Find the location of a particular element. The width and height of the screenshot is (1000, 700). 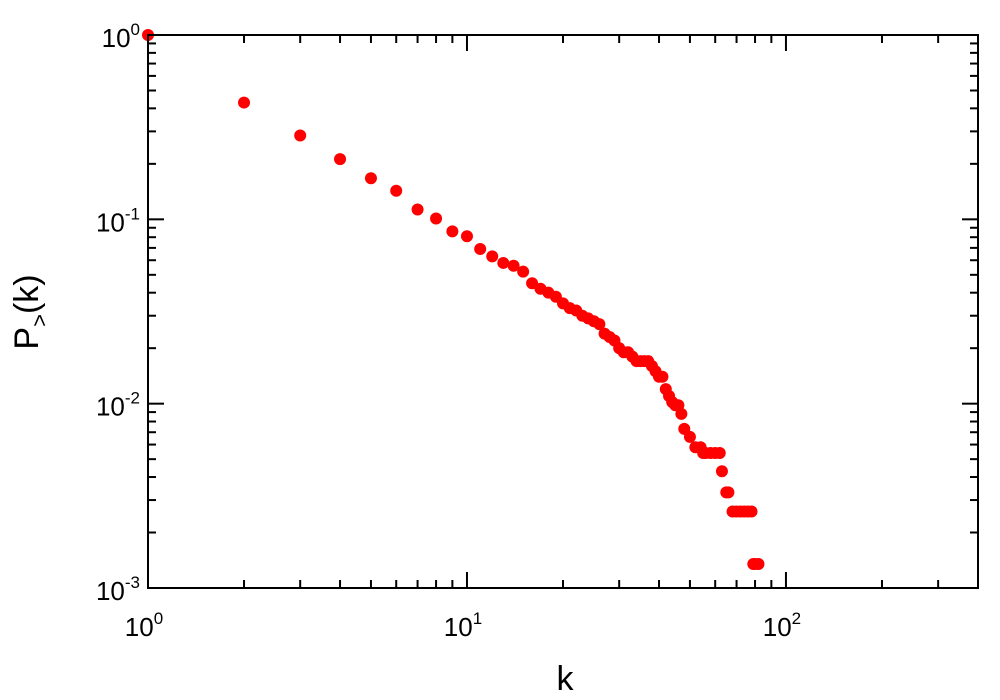

x-tick-labels: 10⁰ 10¹ 10² is located at coordinates (463, 625).